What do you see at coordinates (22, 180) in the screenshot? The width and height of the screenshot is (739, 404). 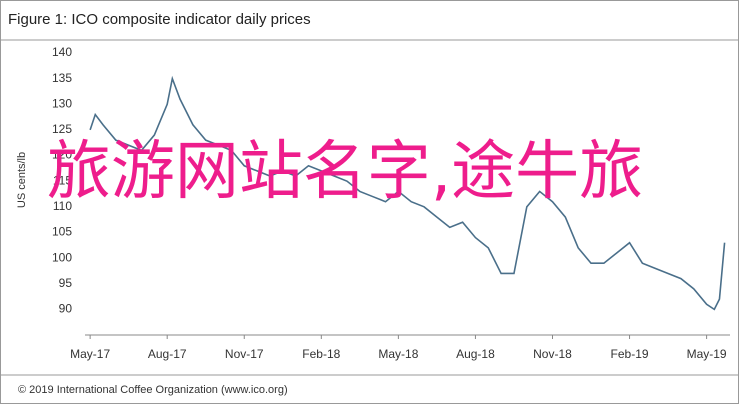 I see `y-axis-label: US cents/lb` at bounding box center [22, 180].